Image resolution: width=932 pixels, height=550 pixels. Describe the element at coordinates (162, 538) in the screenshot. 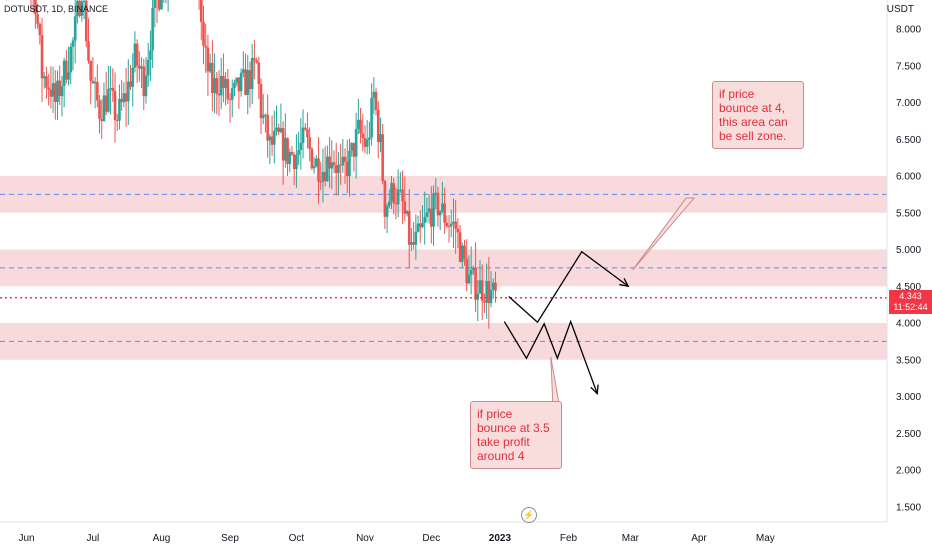

I see `time-tick-label: Aug` at that location.